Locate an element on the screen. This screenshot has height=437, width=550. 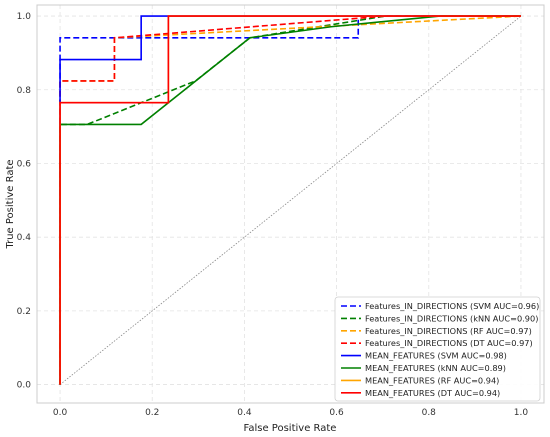
legend-entry: Features_IN_DIRECTIONS (DT AUC=0.97) is located at coordinates (449, 343).